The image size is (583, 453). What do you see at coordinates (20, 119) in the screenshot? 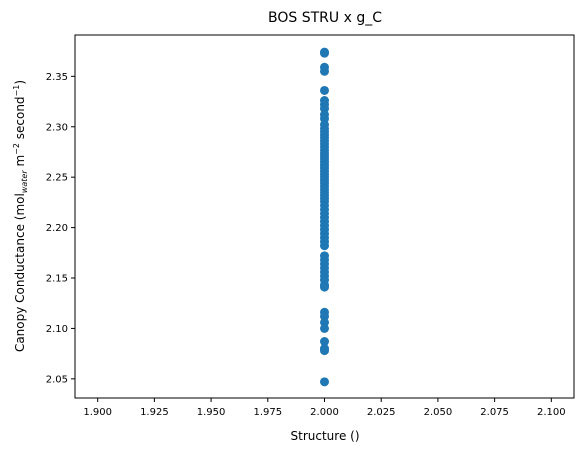
I see `y-axis-label-mid2: second` at bounding box center [20, 119].